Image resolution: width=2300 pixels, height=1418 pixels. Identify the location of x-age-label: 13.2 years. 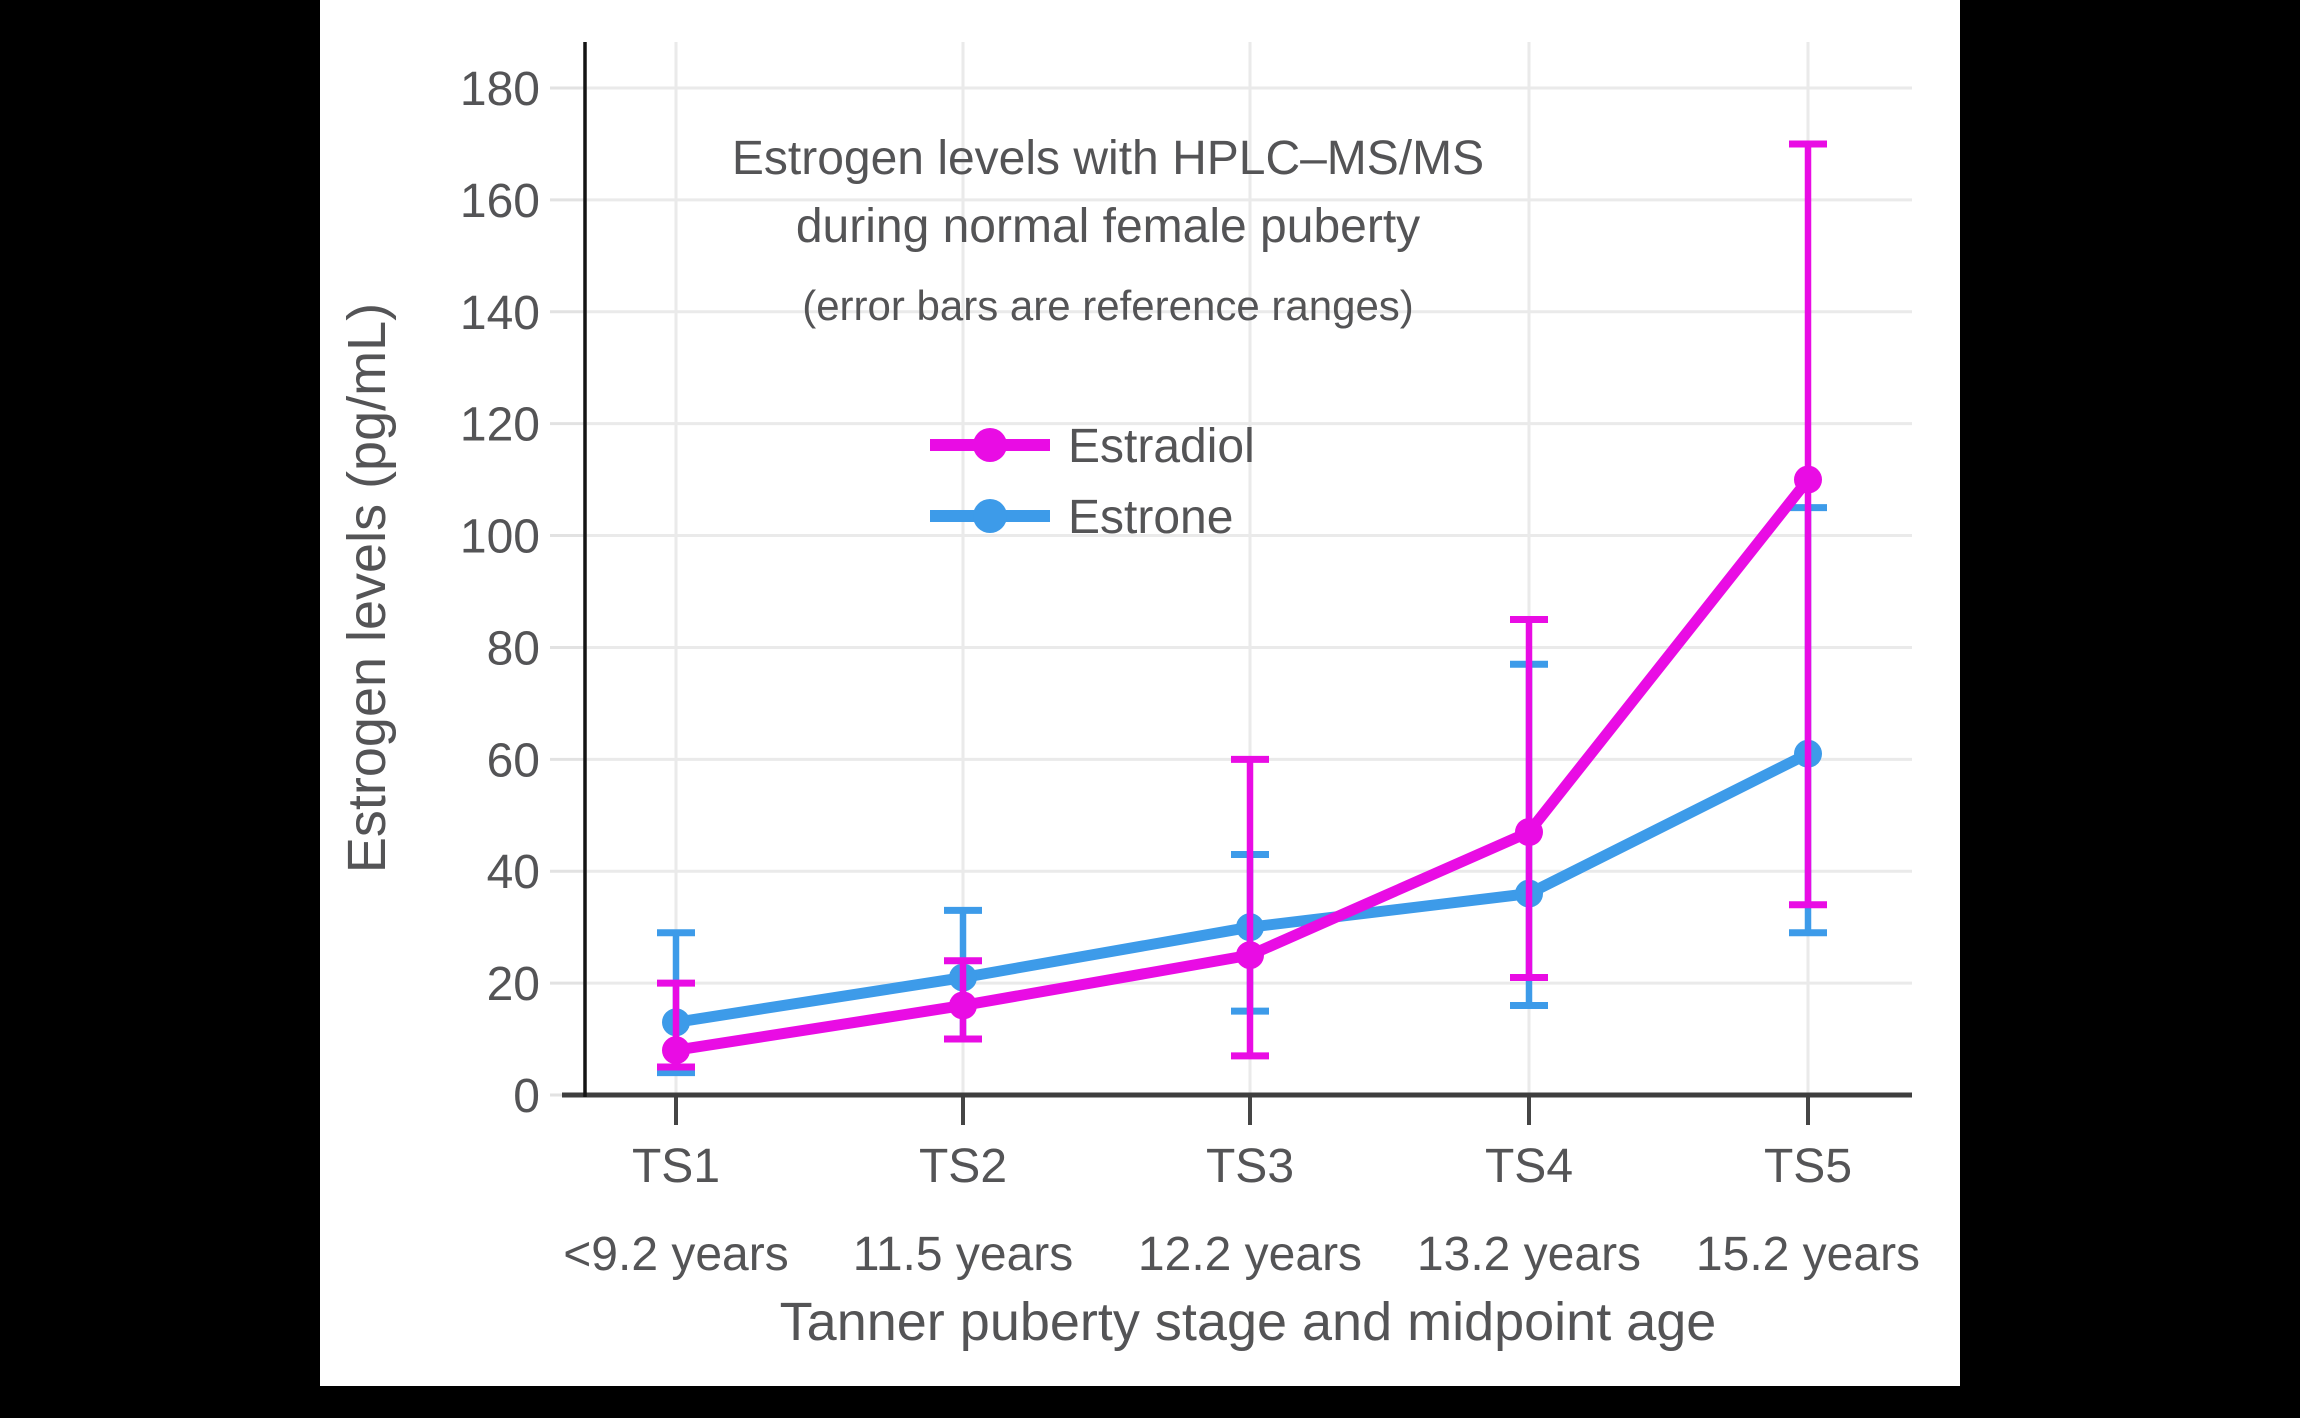
(1529, 1254).